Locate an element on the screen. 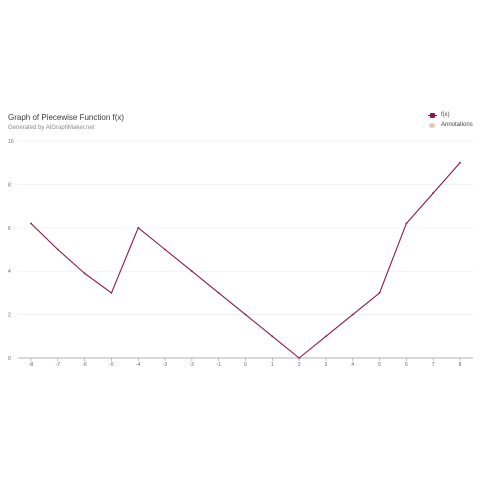  x-tick-label: 2 is located at coordinates (299, 365).